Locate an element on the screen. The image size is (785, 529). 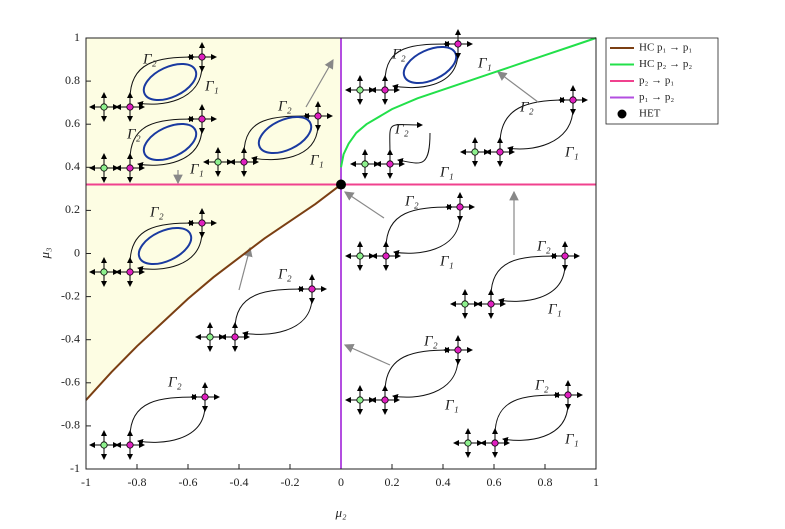
legend-label: HC p₁ → p₁ is located at coordinates (665, 48).